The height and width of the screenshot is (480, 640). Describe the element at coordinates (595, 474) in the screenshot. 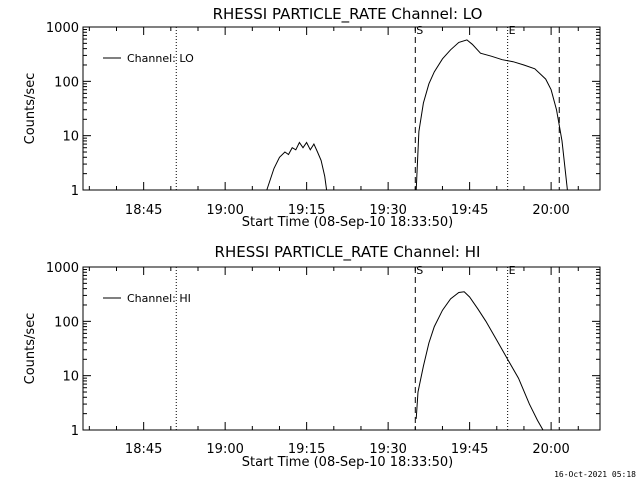

I see `generation-timestamp: 16-Oct-2021 05:18` at that location.